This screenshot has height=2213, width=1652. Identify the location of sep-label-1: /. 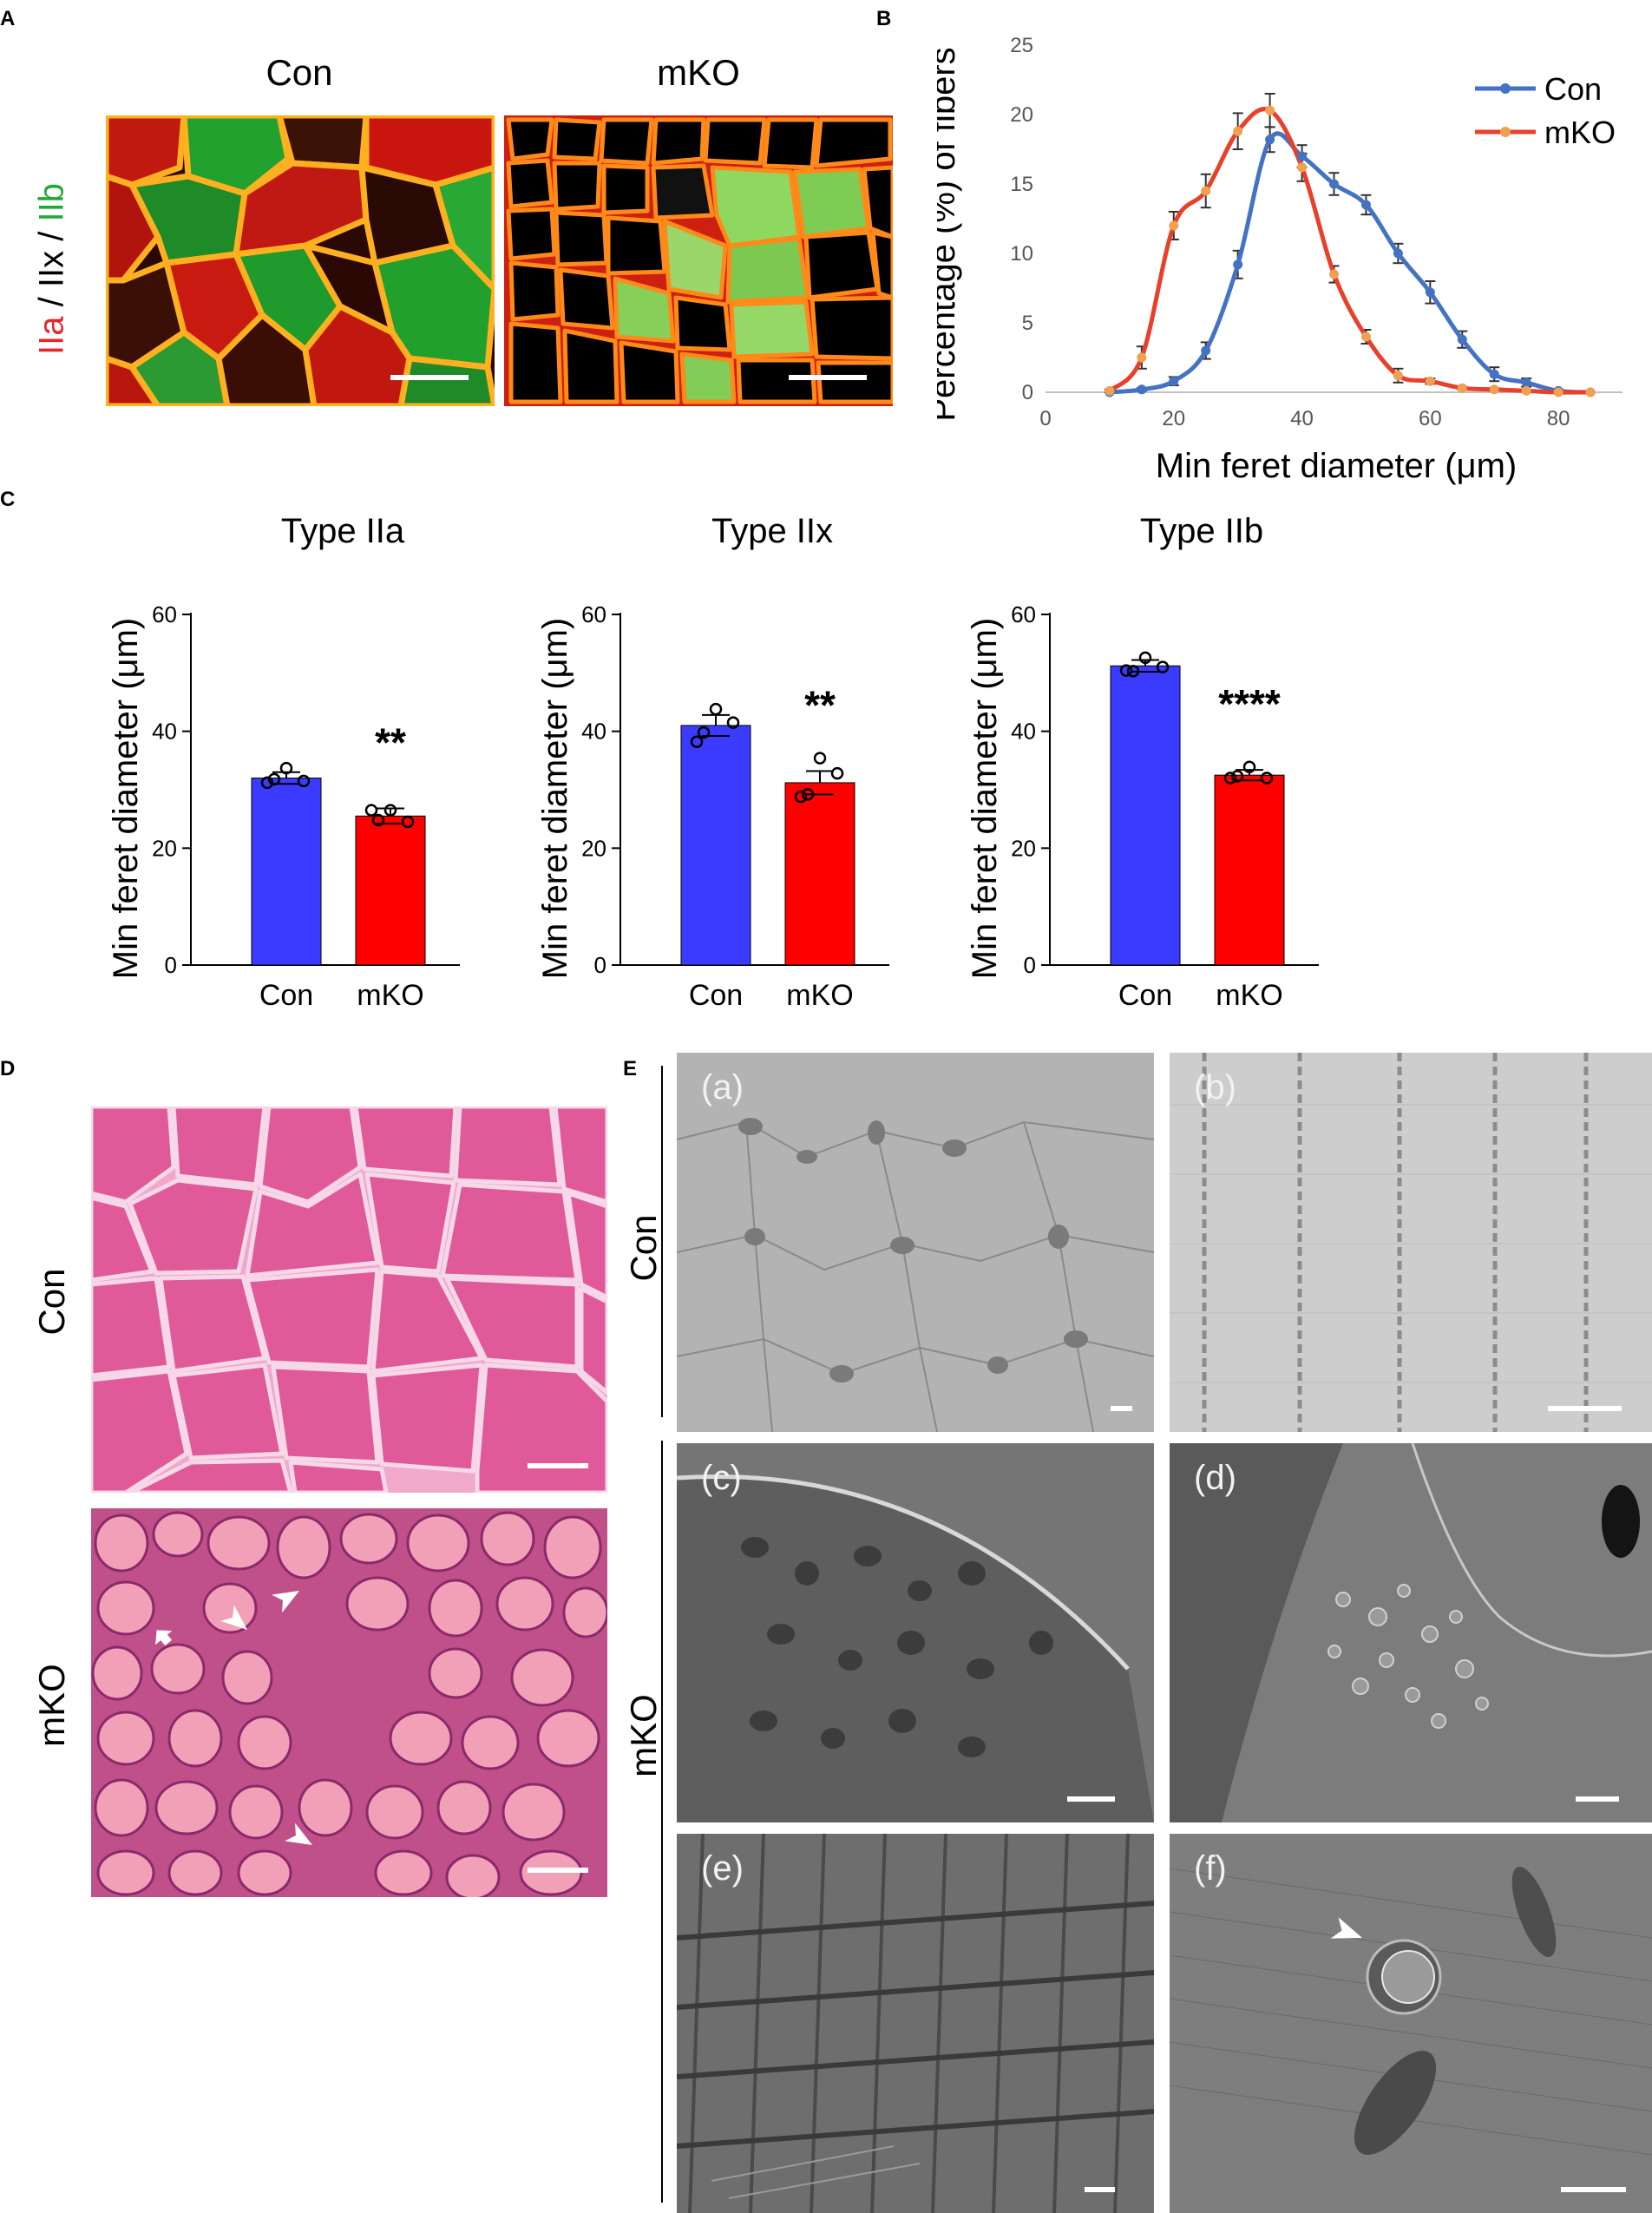
(52, 302).